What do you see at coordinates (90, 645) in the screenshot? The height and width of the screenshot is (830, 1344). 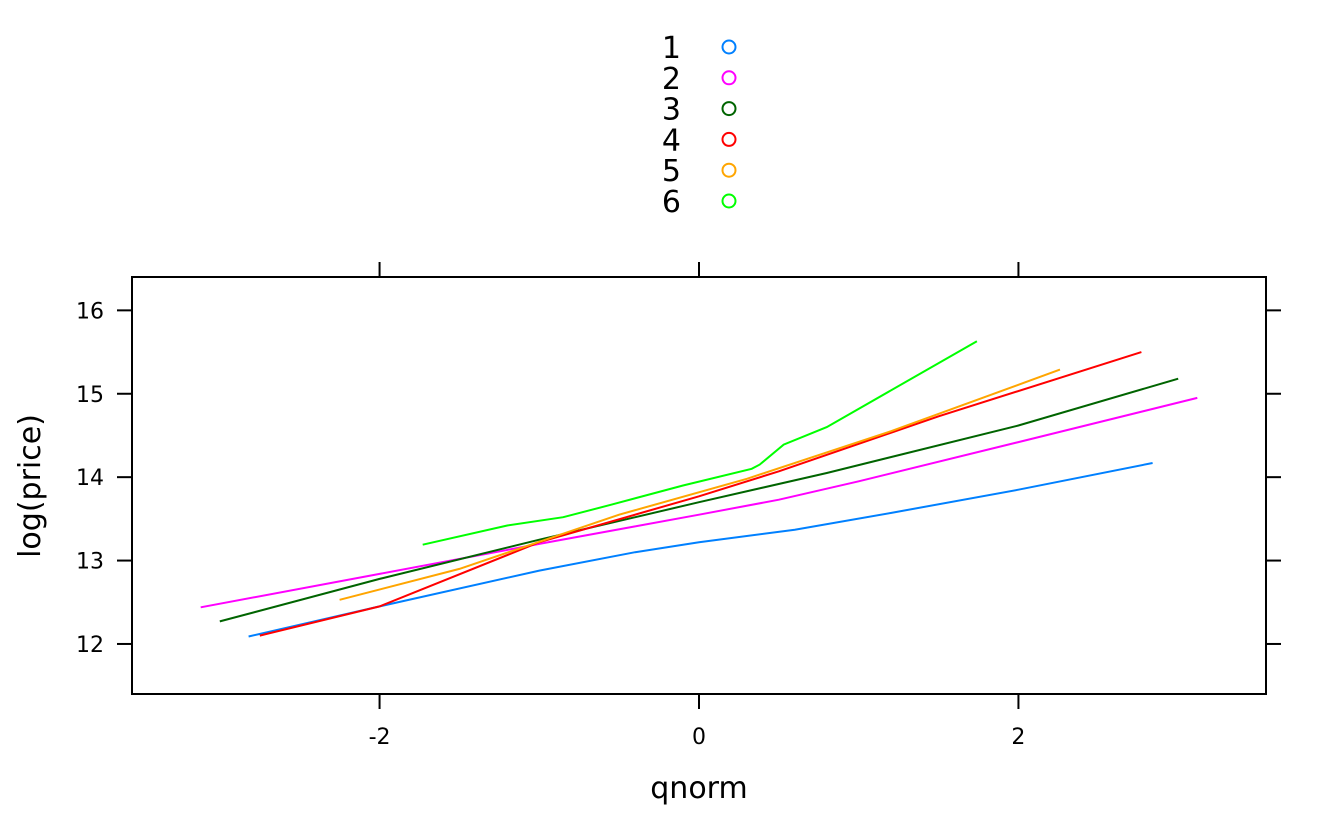 I see `y-tick-label: 12` at bounding box center [90, 645].